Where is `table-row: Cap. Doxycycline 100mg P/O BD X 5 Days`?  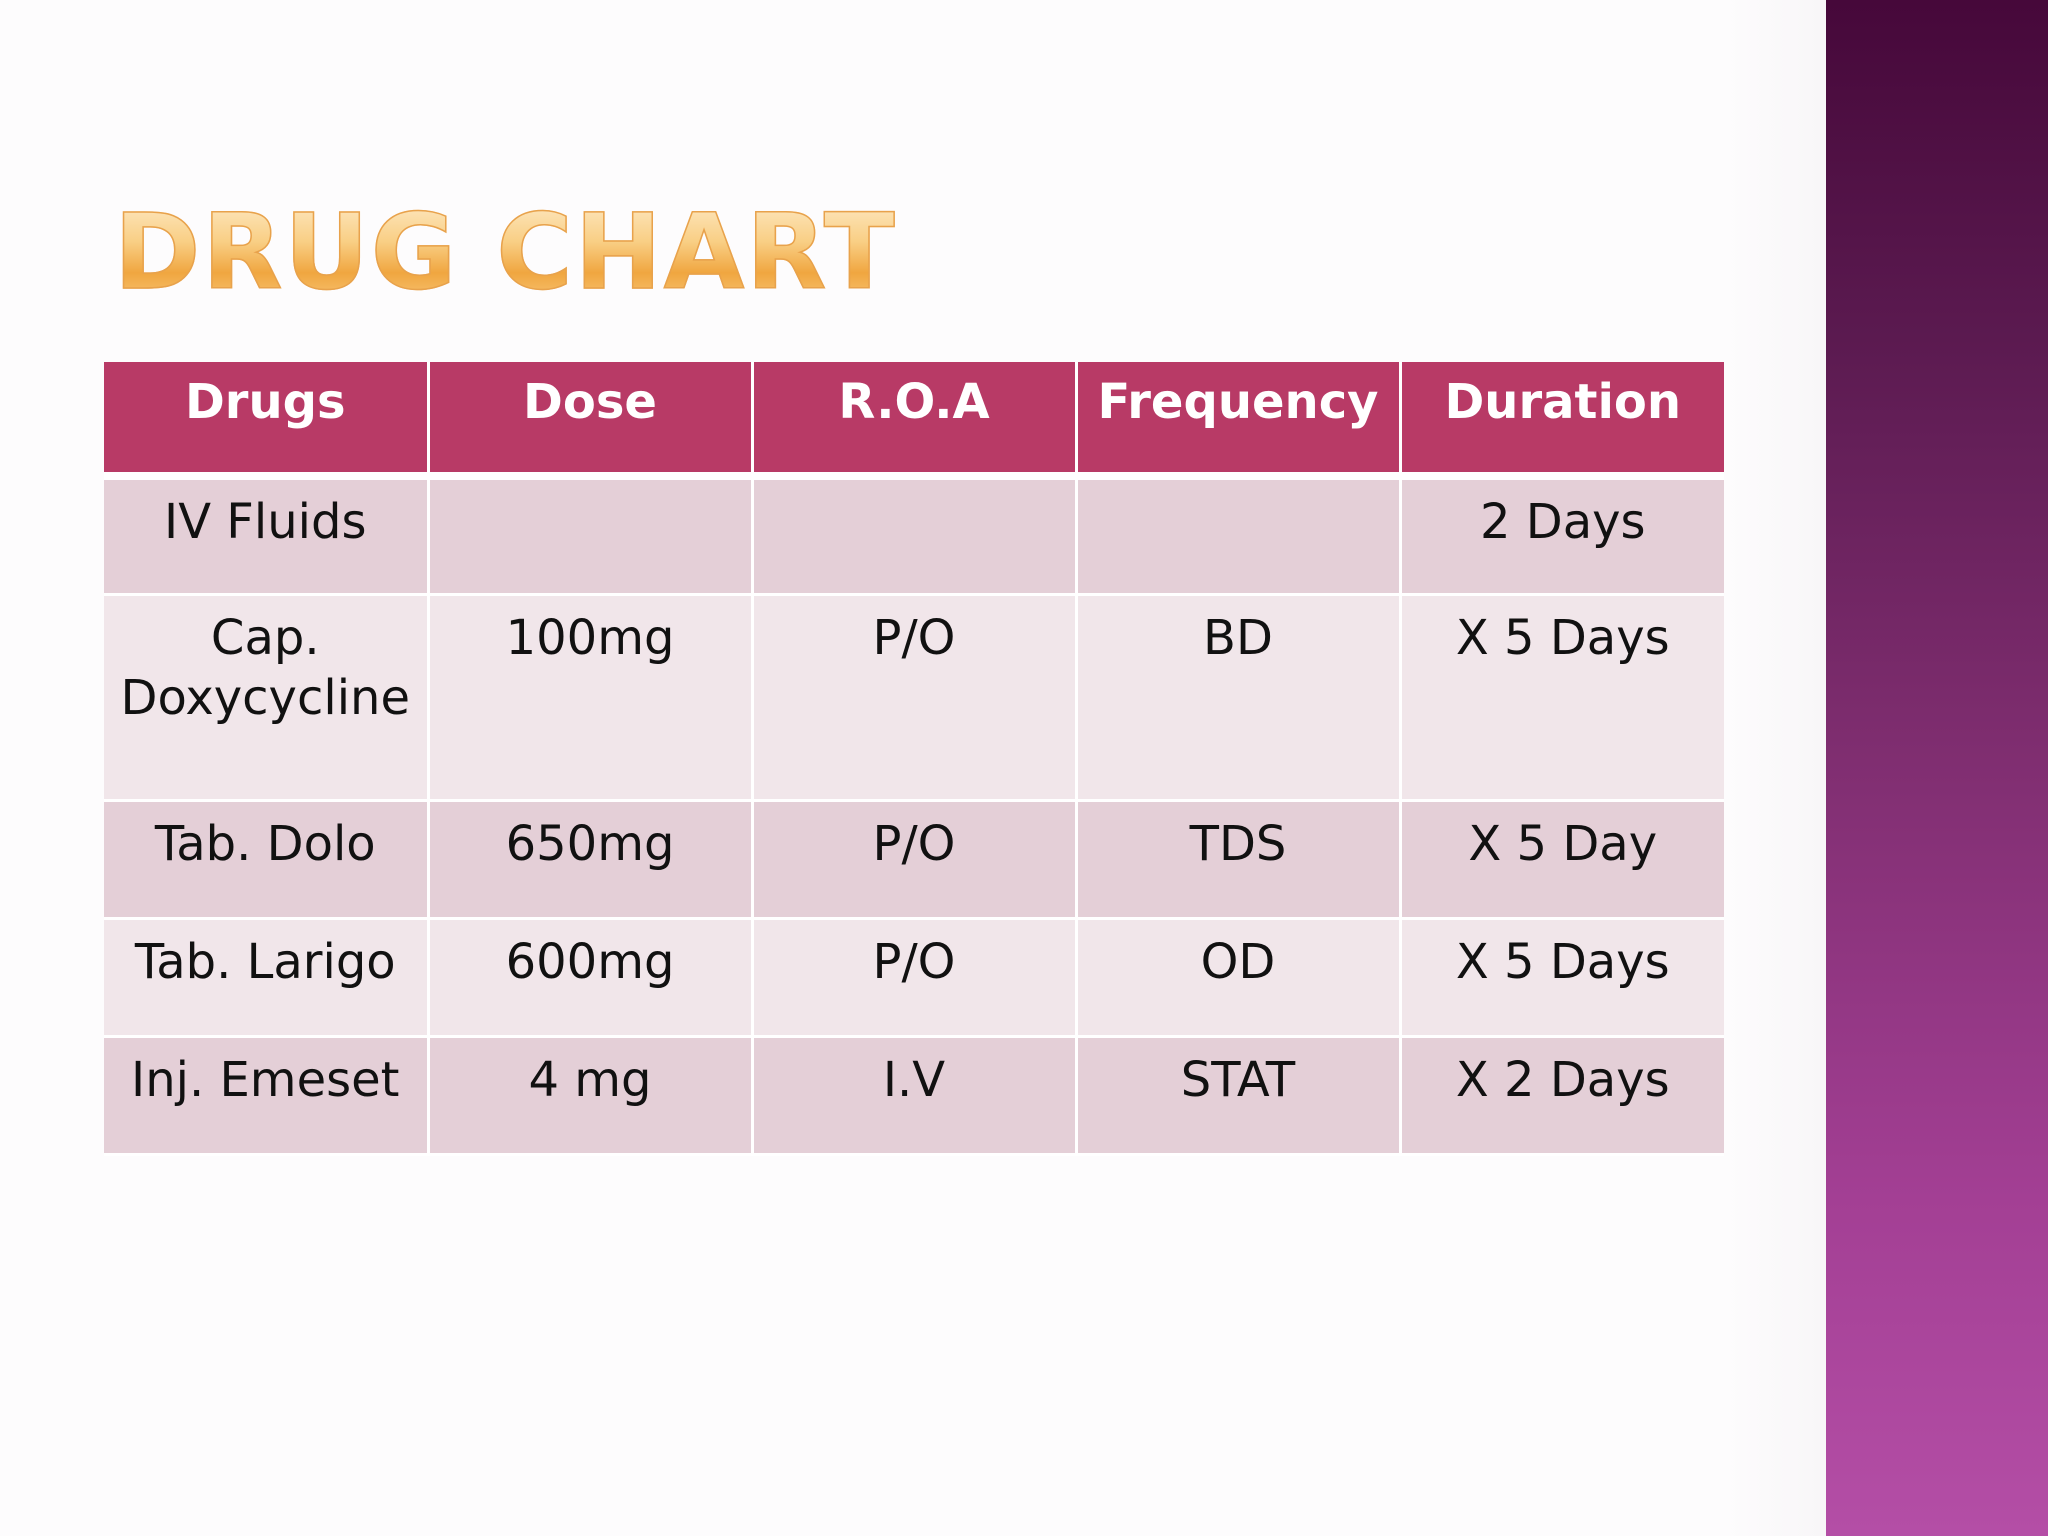 table-row: Cap. Doxycycline 100mg P/O BD X 5 Days is located at coordinates (914, 698).